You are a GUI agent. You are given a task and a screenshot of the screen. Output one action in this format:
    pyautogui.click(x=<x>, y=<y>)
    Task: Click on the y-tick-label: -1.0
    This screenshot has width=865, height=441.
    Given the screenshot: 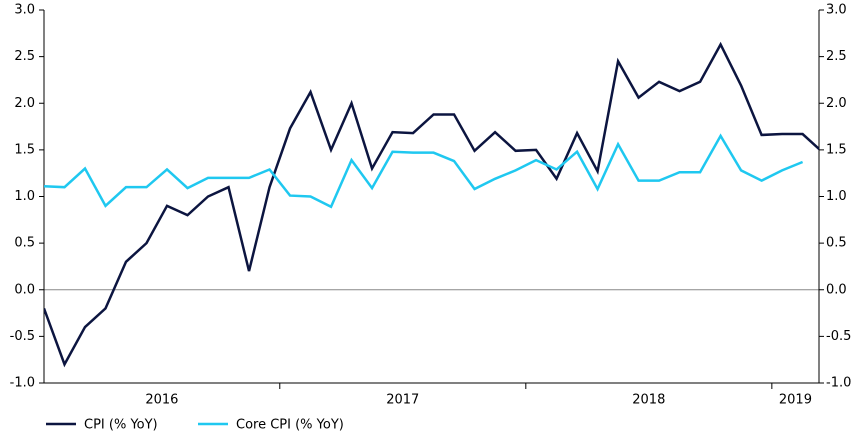 What is the action you would take?
    pyautogui.click(x=22, y=383)
    